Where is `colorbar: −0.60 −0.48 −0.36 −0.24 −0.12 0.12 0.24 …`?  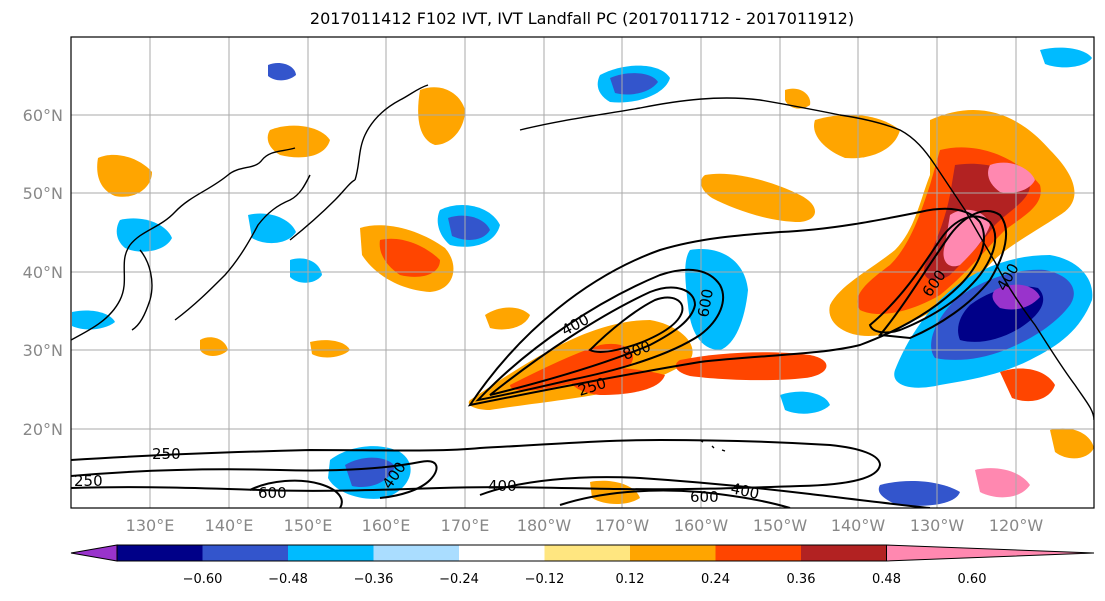
colorbar: −0.60 −0.48 −0.36 −0.24 −0.12 0.12 0.24 … is located at coordinates (582, 565).